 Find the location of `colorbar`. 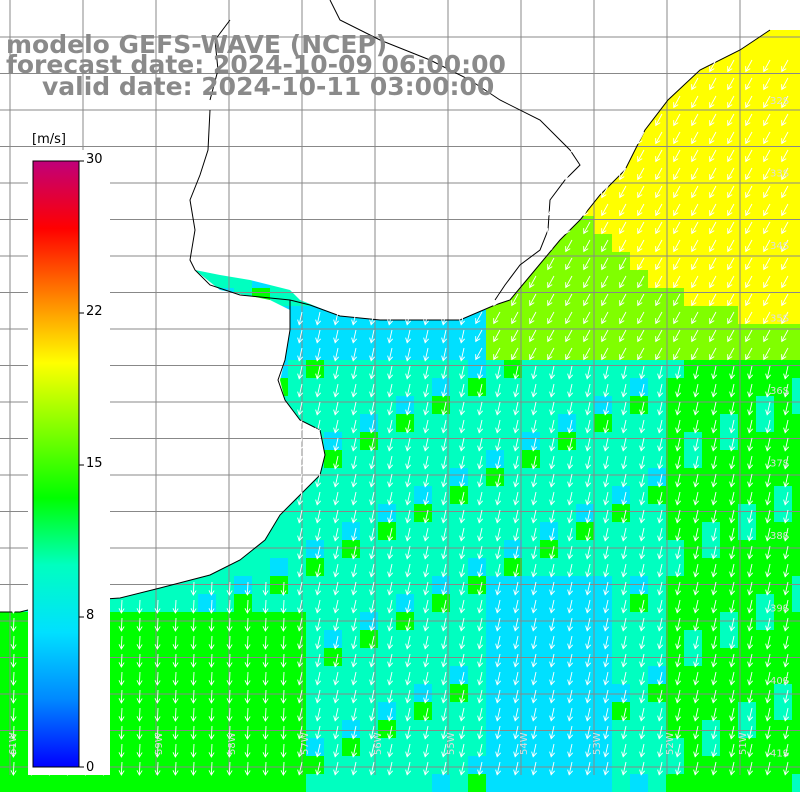

colorbar is located at coordinates (69, 462).